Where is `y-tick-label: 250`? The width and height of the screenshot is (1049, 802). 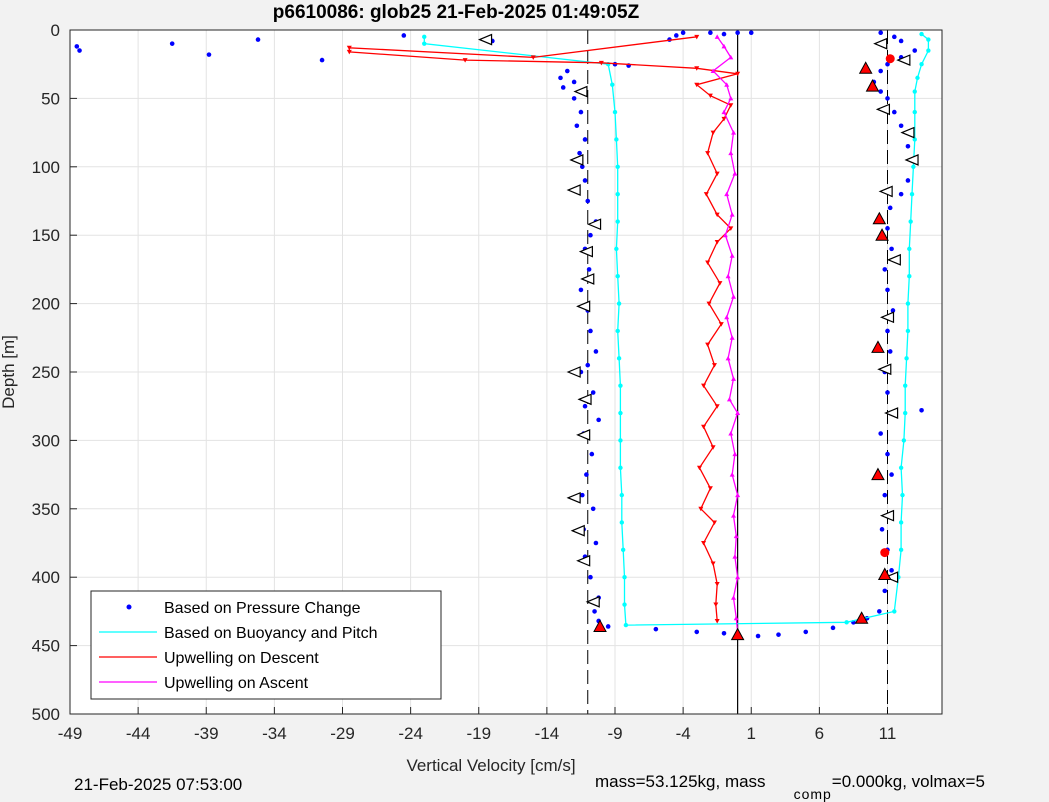
y-tick-label: 250 is located at coordinates (46, 372).